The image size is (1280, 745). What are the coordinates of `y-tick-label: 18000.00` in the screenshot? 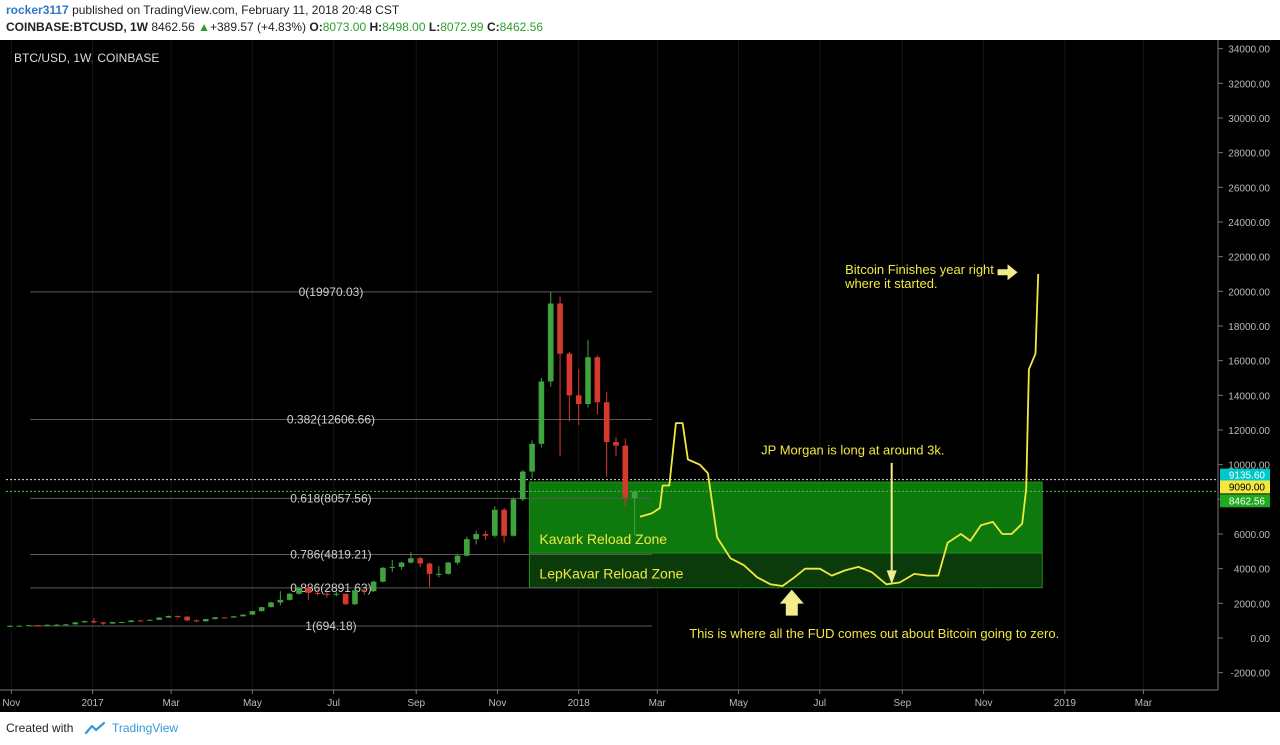 It's located at (1249, 327).